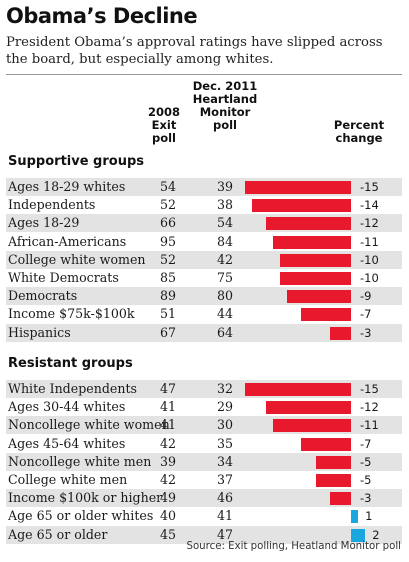 Image resolution: width=409 pixels, height=562 pixels. Describe the element at coordinates (204, 389) in the screenshot. I see `table-row: White Independents 47 32 -15` at that location.